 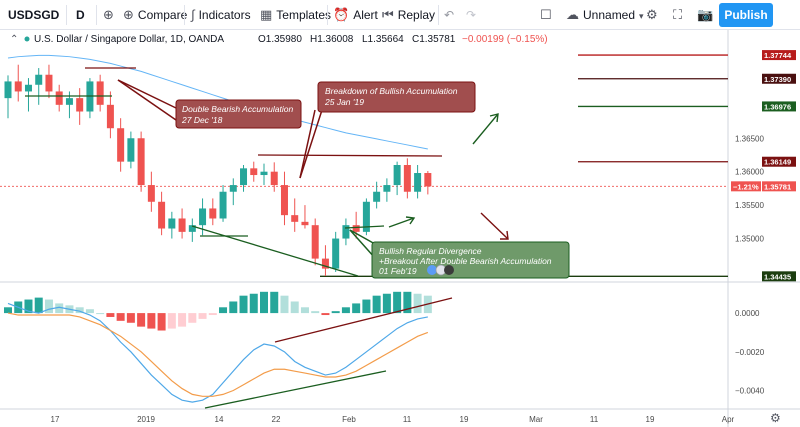 I want to click on layout-icon: ☐, so click(x=546, y=14).